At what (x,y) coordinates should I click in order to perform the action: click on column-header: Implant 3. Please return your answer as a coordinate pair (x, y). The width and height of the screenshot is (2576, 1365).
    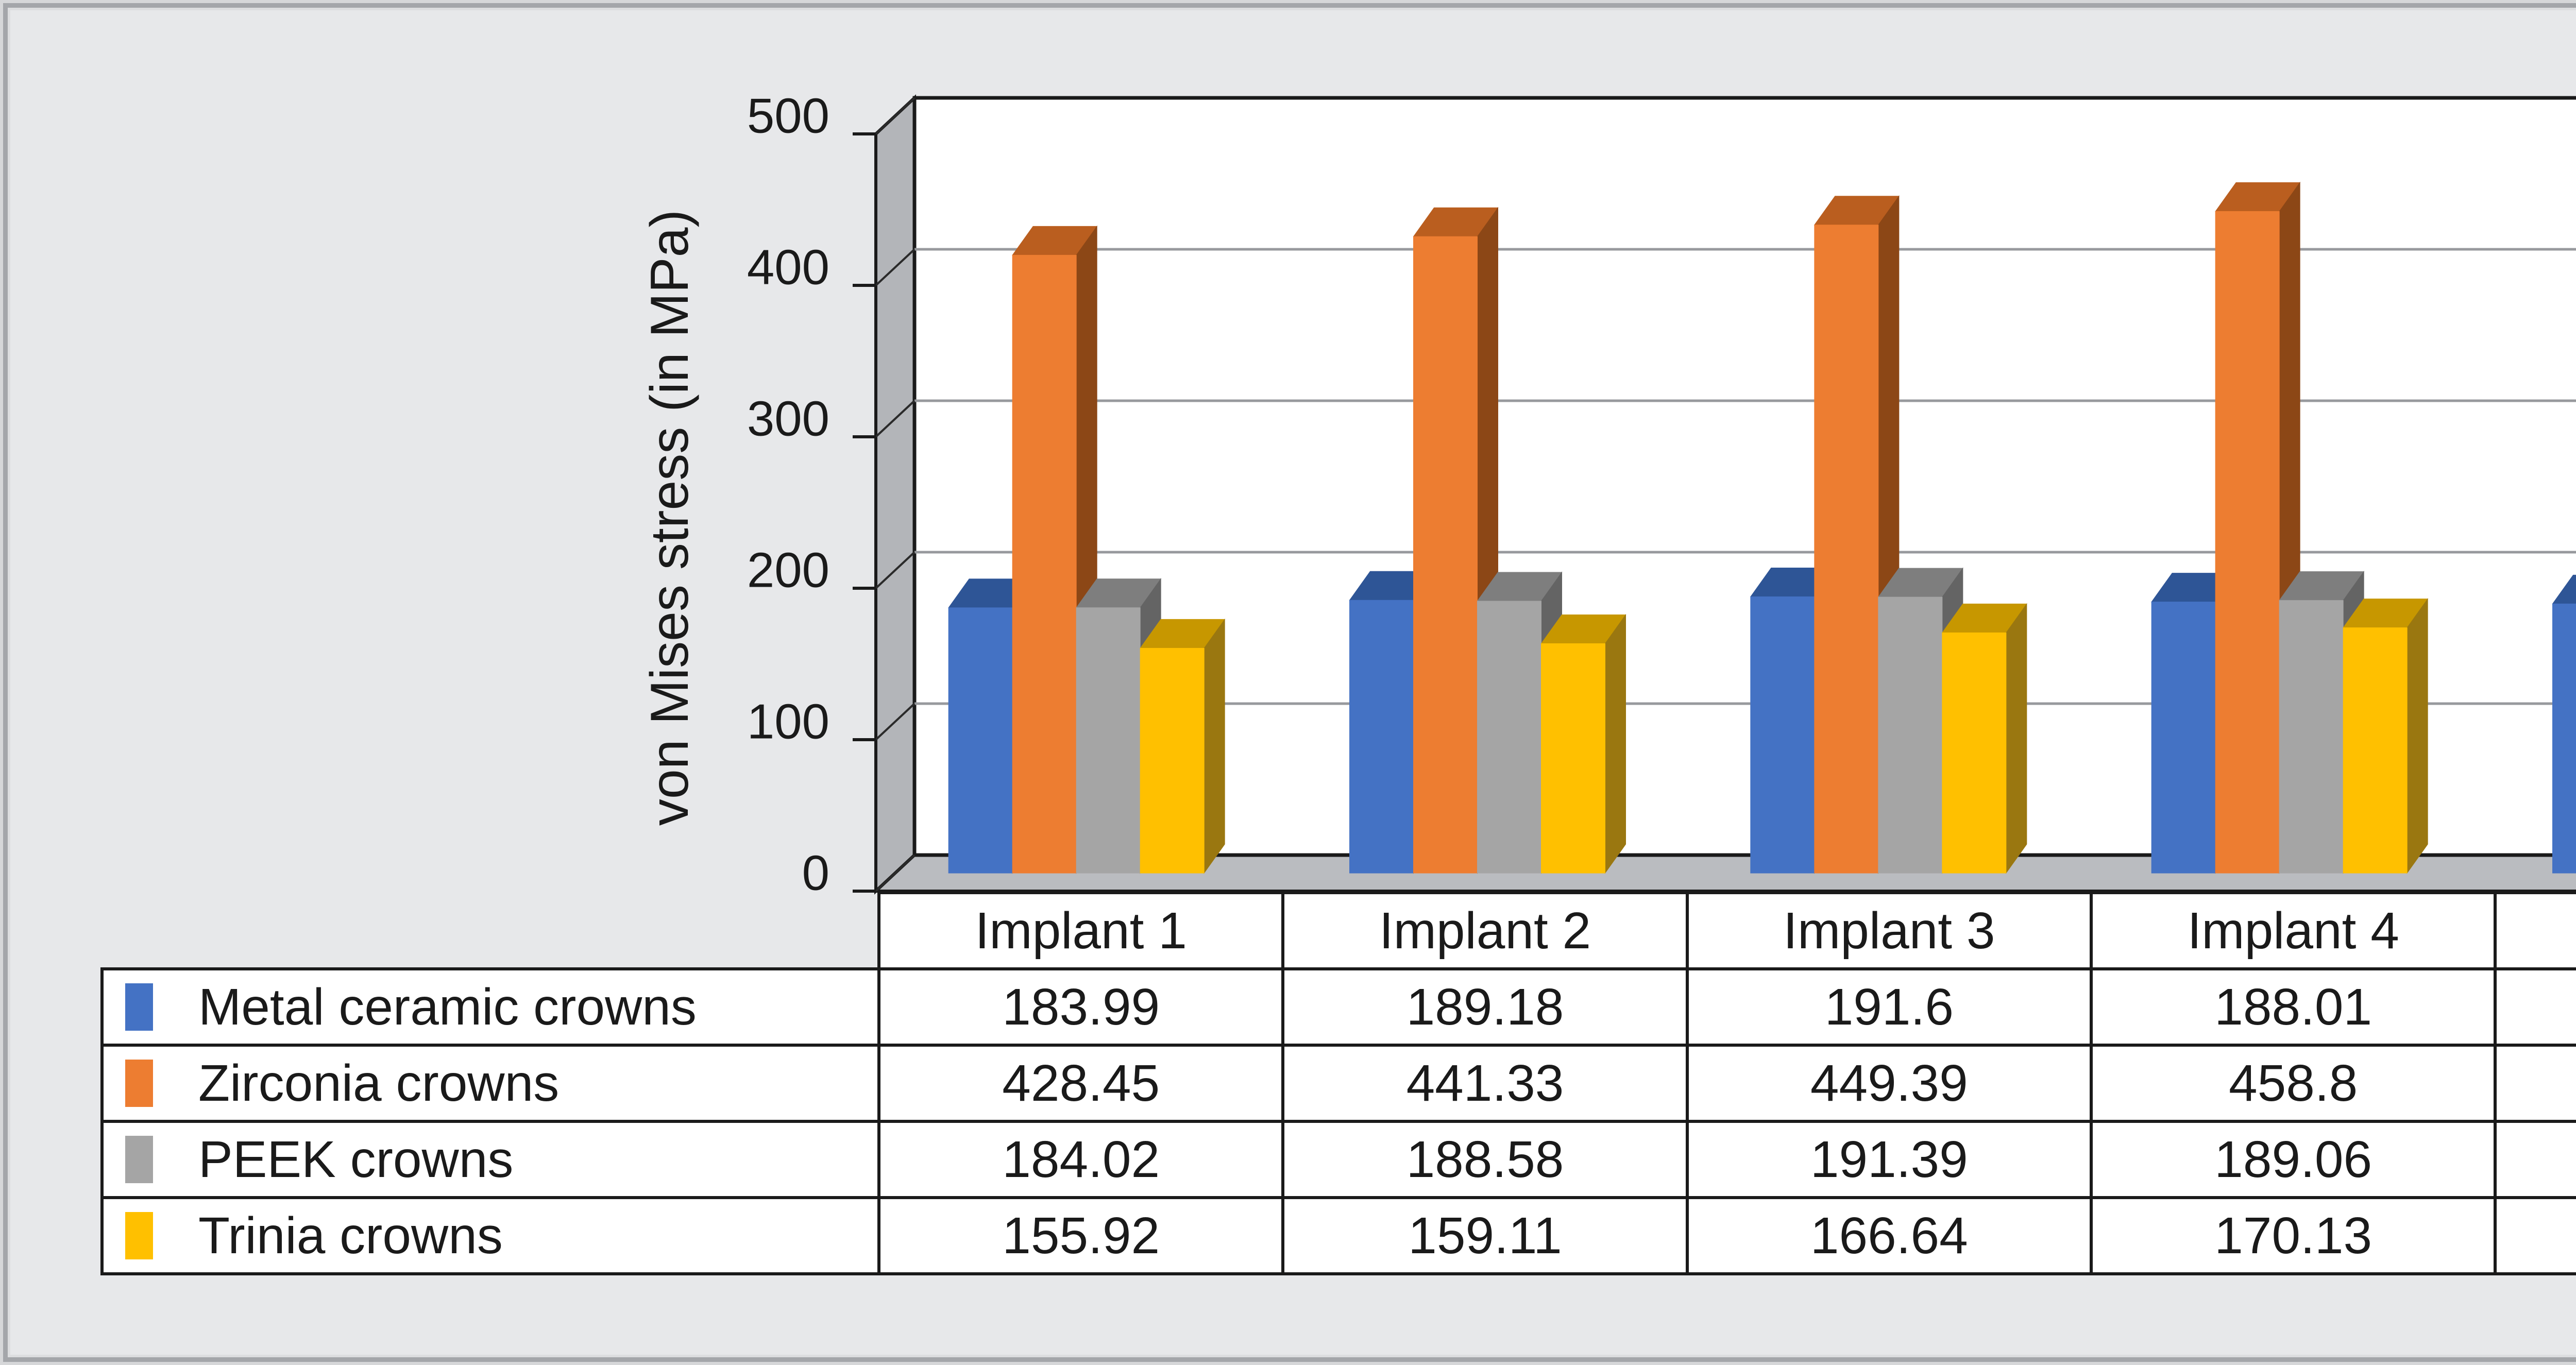
    Looking at the image, I should click on (1889, 930).